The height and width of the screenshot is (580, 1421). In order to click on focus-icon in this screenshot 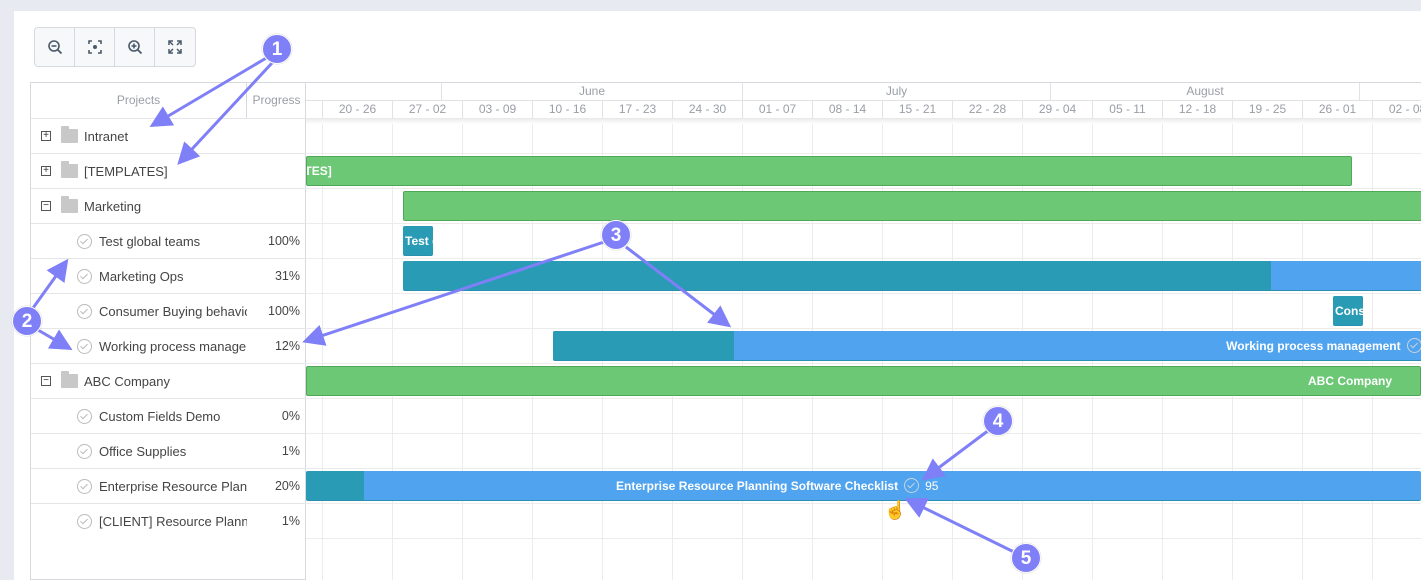, I will do `click(94, 47)`.